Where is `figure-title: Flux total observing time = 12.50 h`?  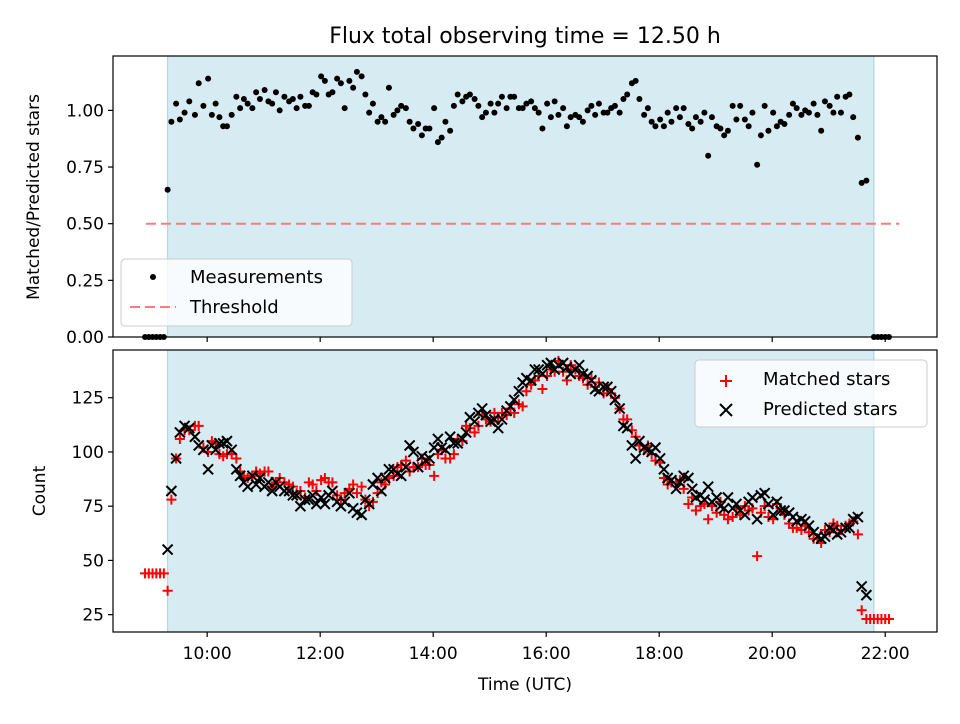 figure-title: Flux total observing time = 12.50 h is located at coordinates (525, 36).